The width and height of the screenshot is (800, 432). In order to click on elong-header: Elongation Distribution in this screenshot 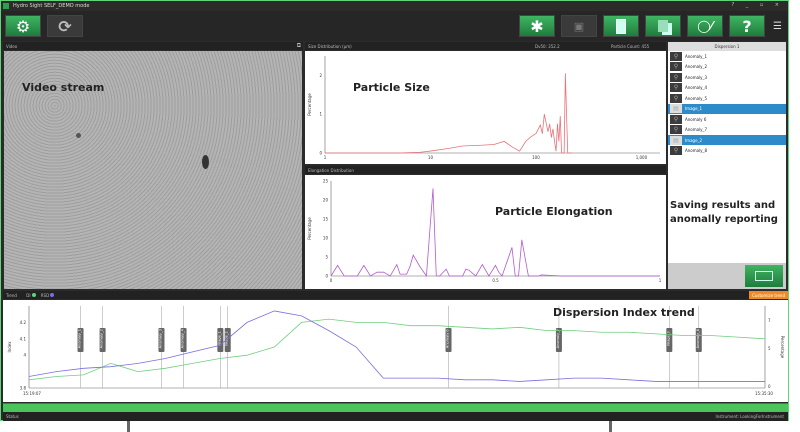, I will do `click(485, 170)`.